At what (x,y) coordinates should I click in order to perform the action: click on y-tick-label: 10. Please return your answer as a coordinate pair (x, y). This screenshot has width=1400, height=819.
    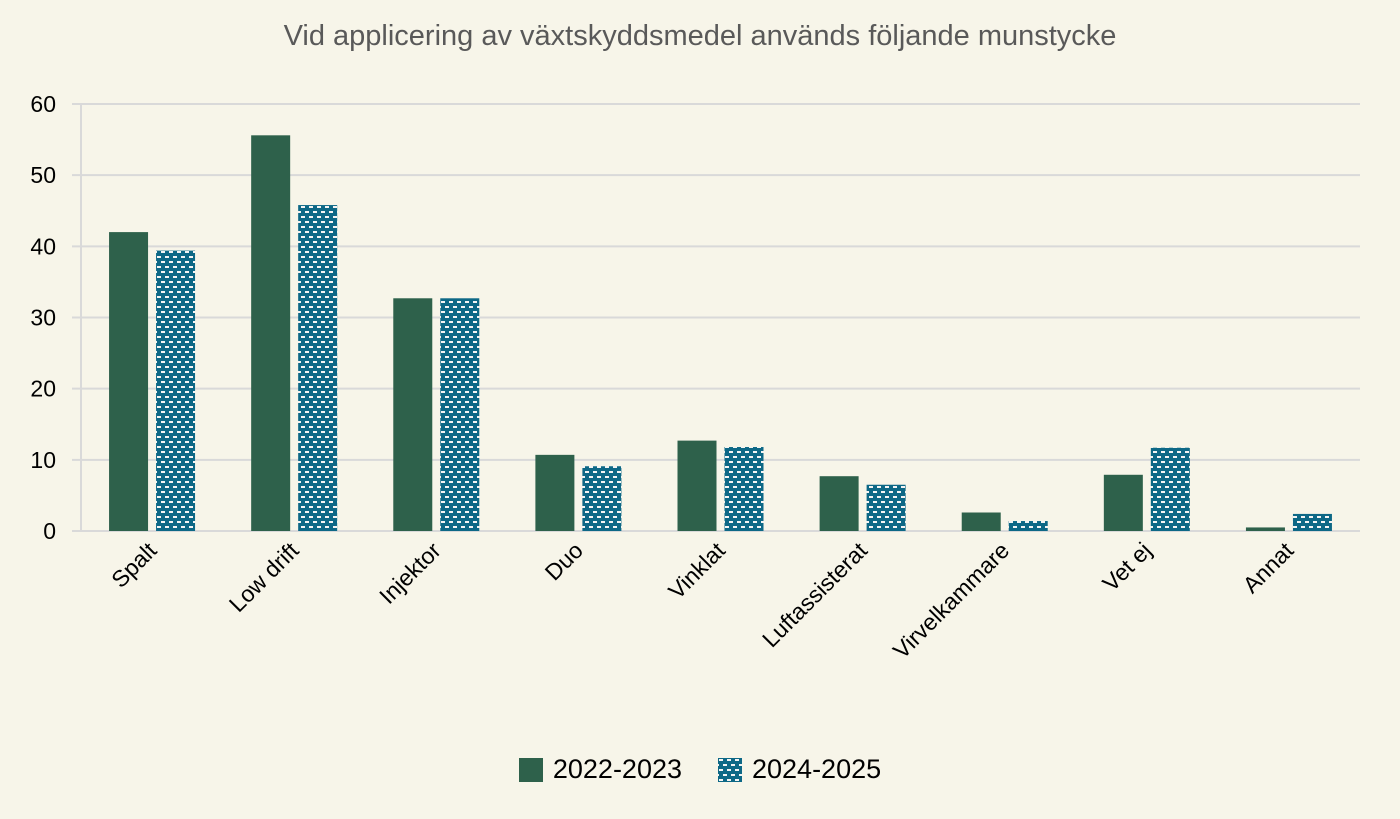
    Looking at the image, I should click on (43, 460).